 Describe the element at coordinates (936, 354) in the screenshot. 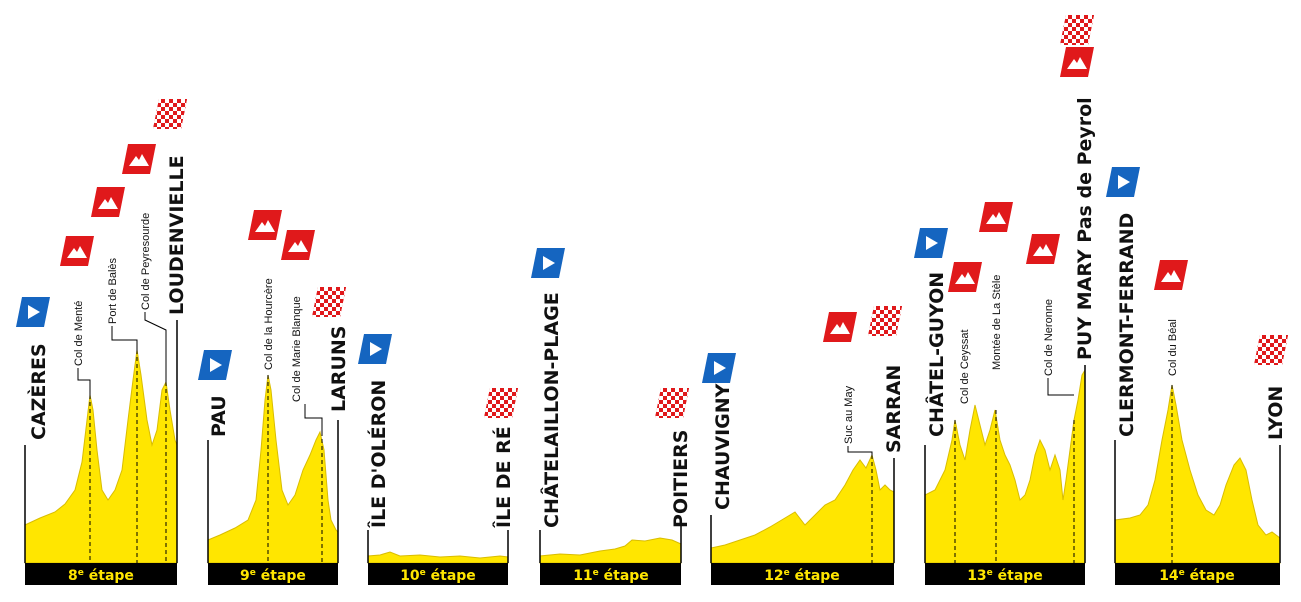

I see `stage-start-city: CHÂTEL-GUYON` at that location.